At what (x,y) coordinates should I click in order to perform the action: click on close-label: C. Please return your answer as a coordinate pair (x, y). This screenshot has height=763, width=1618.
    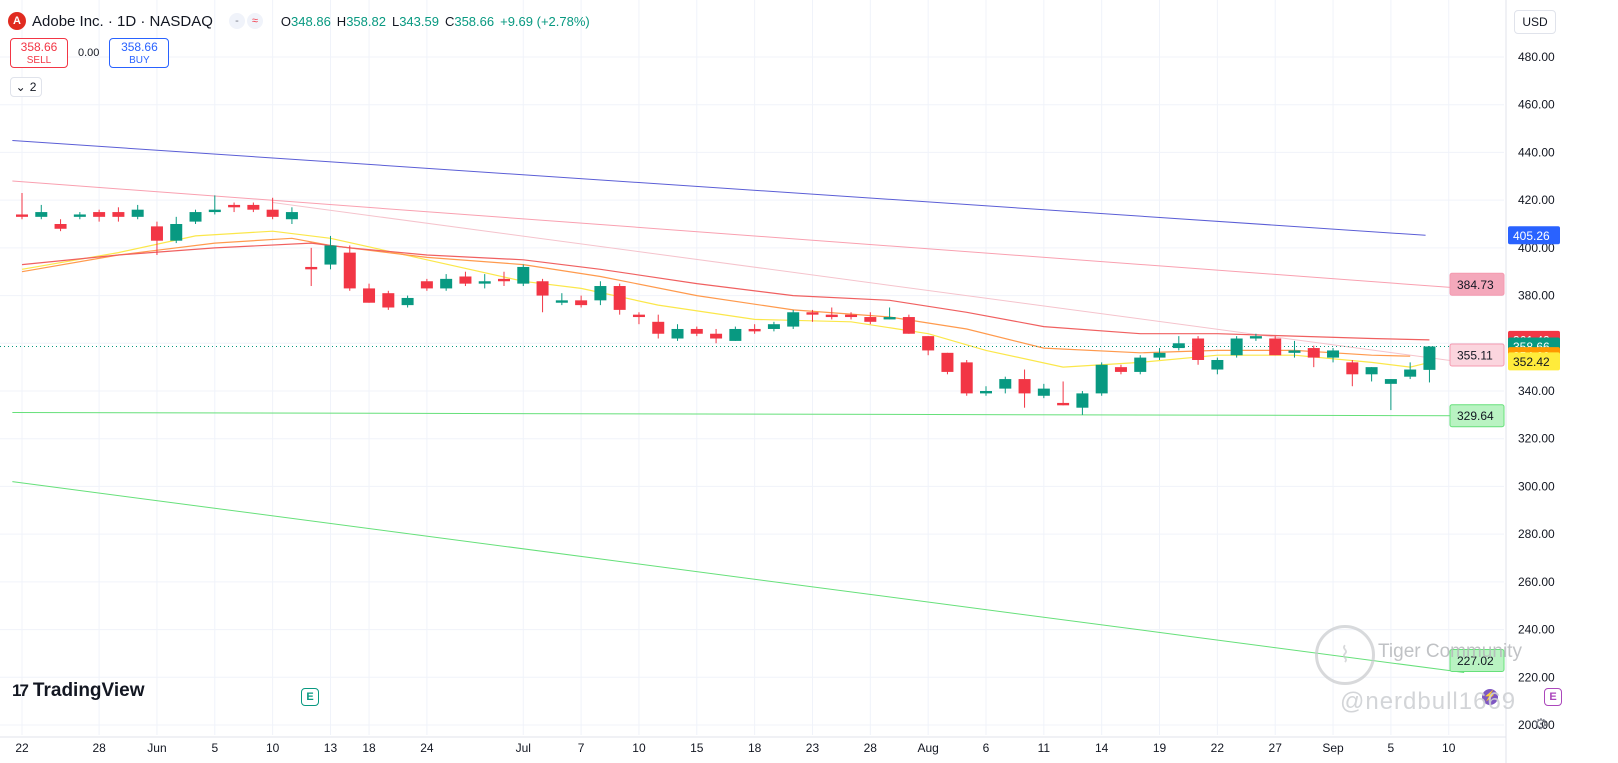
    Looking at the image, I should click on (449, 21).